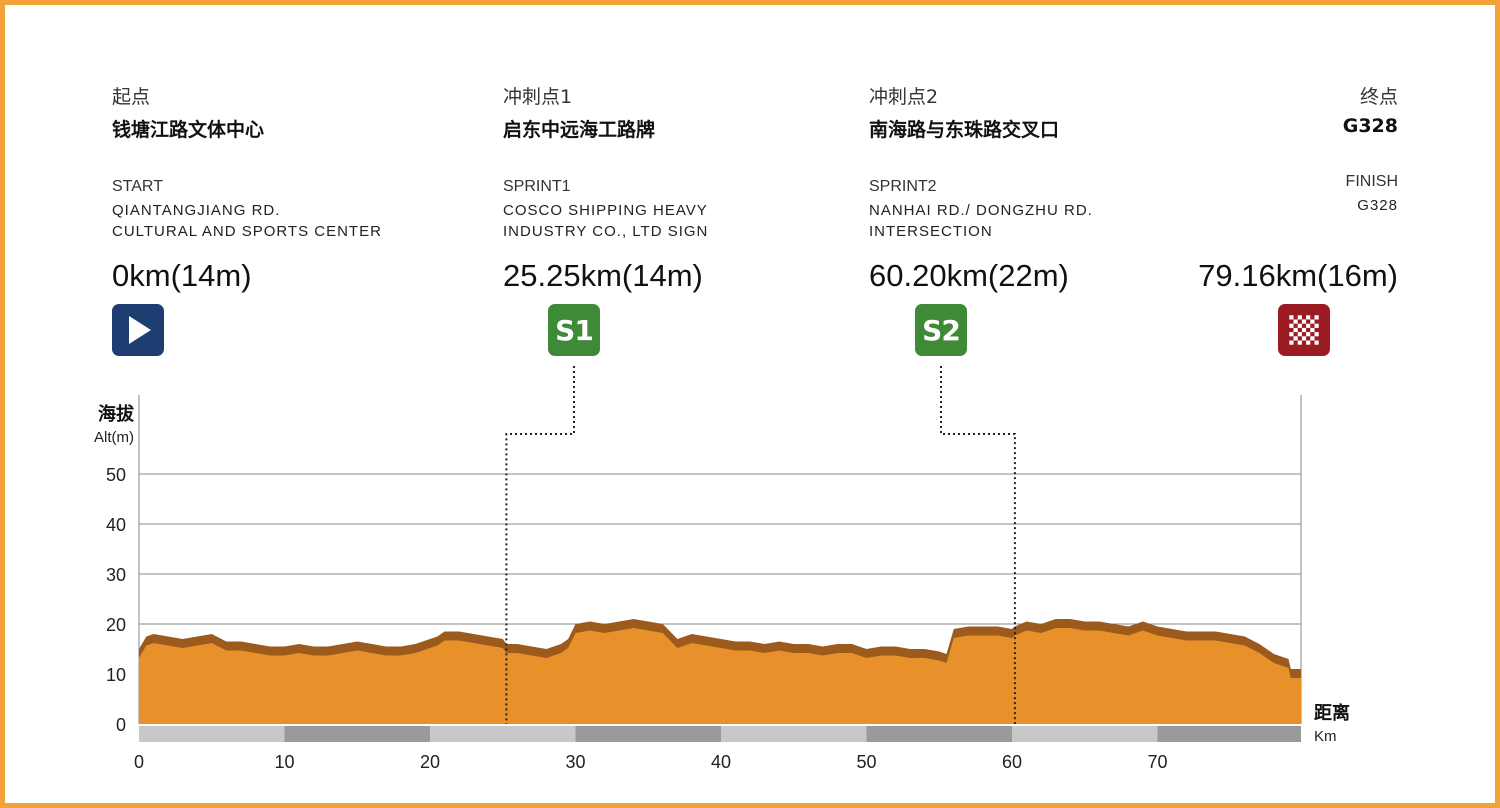 The height and width of the screenshot is (808, 1500). What do you see at coordinates (579, 130) in the screenshot?
I see `sprint1-zh-name: 启东中远海工路牌` at bounding box center [579, 130].